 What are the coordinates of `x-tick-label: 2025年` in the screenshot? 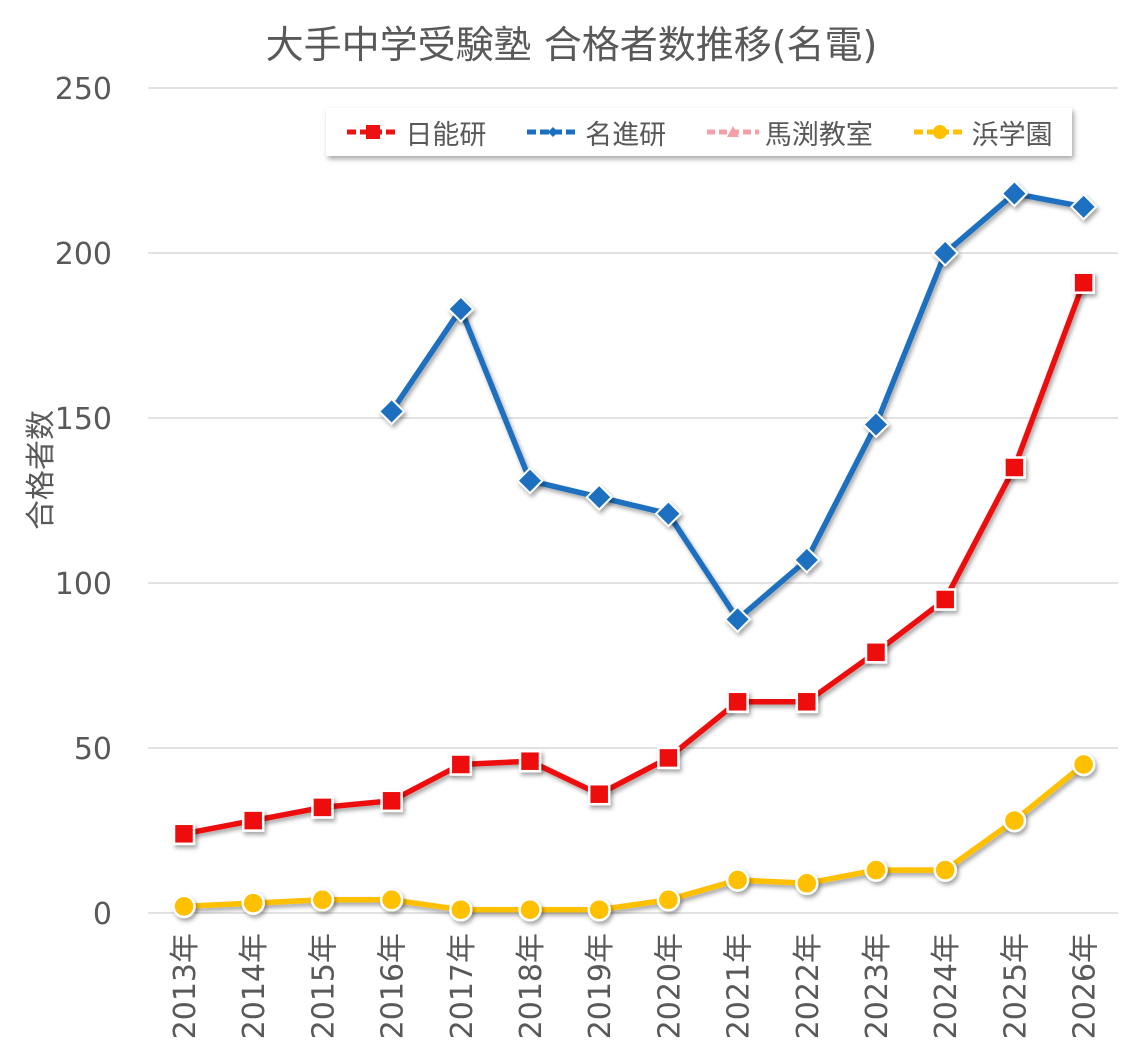 It's located at (1015, 986).